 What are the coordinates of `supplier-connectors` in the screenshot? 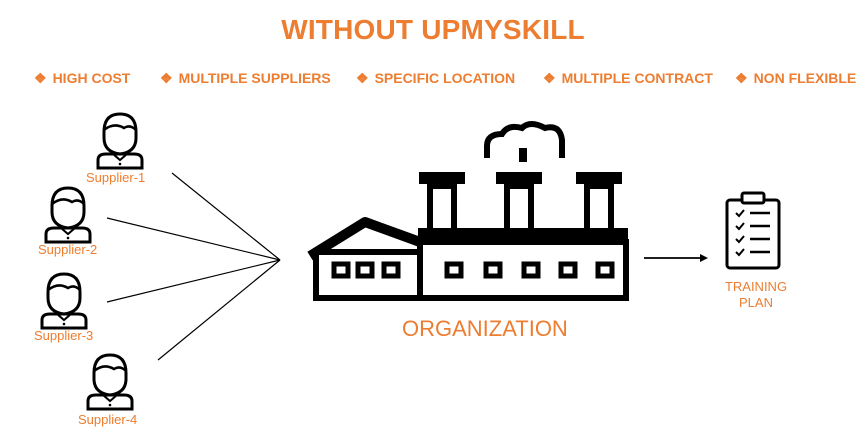 It's located at (193, 266).